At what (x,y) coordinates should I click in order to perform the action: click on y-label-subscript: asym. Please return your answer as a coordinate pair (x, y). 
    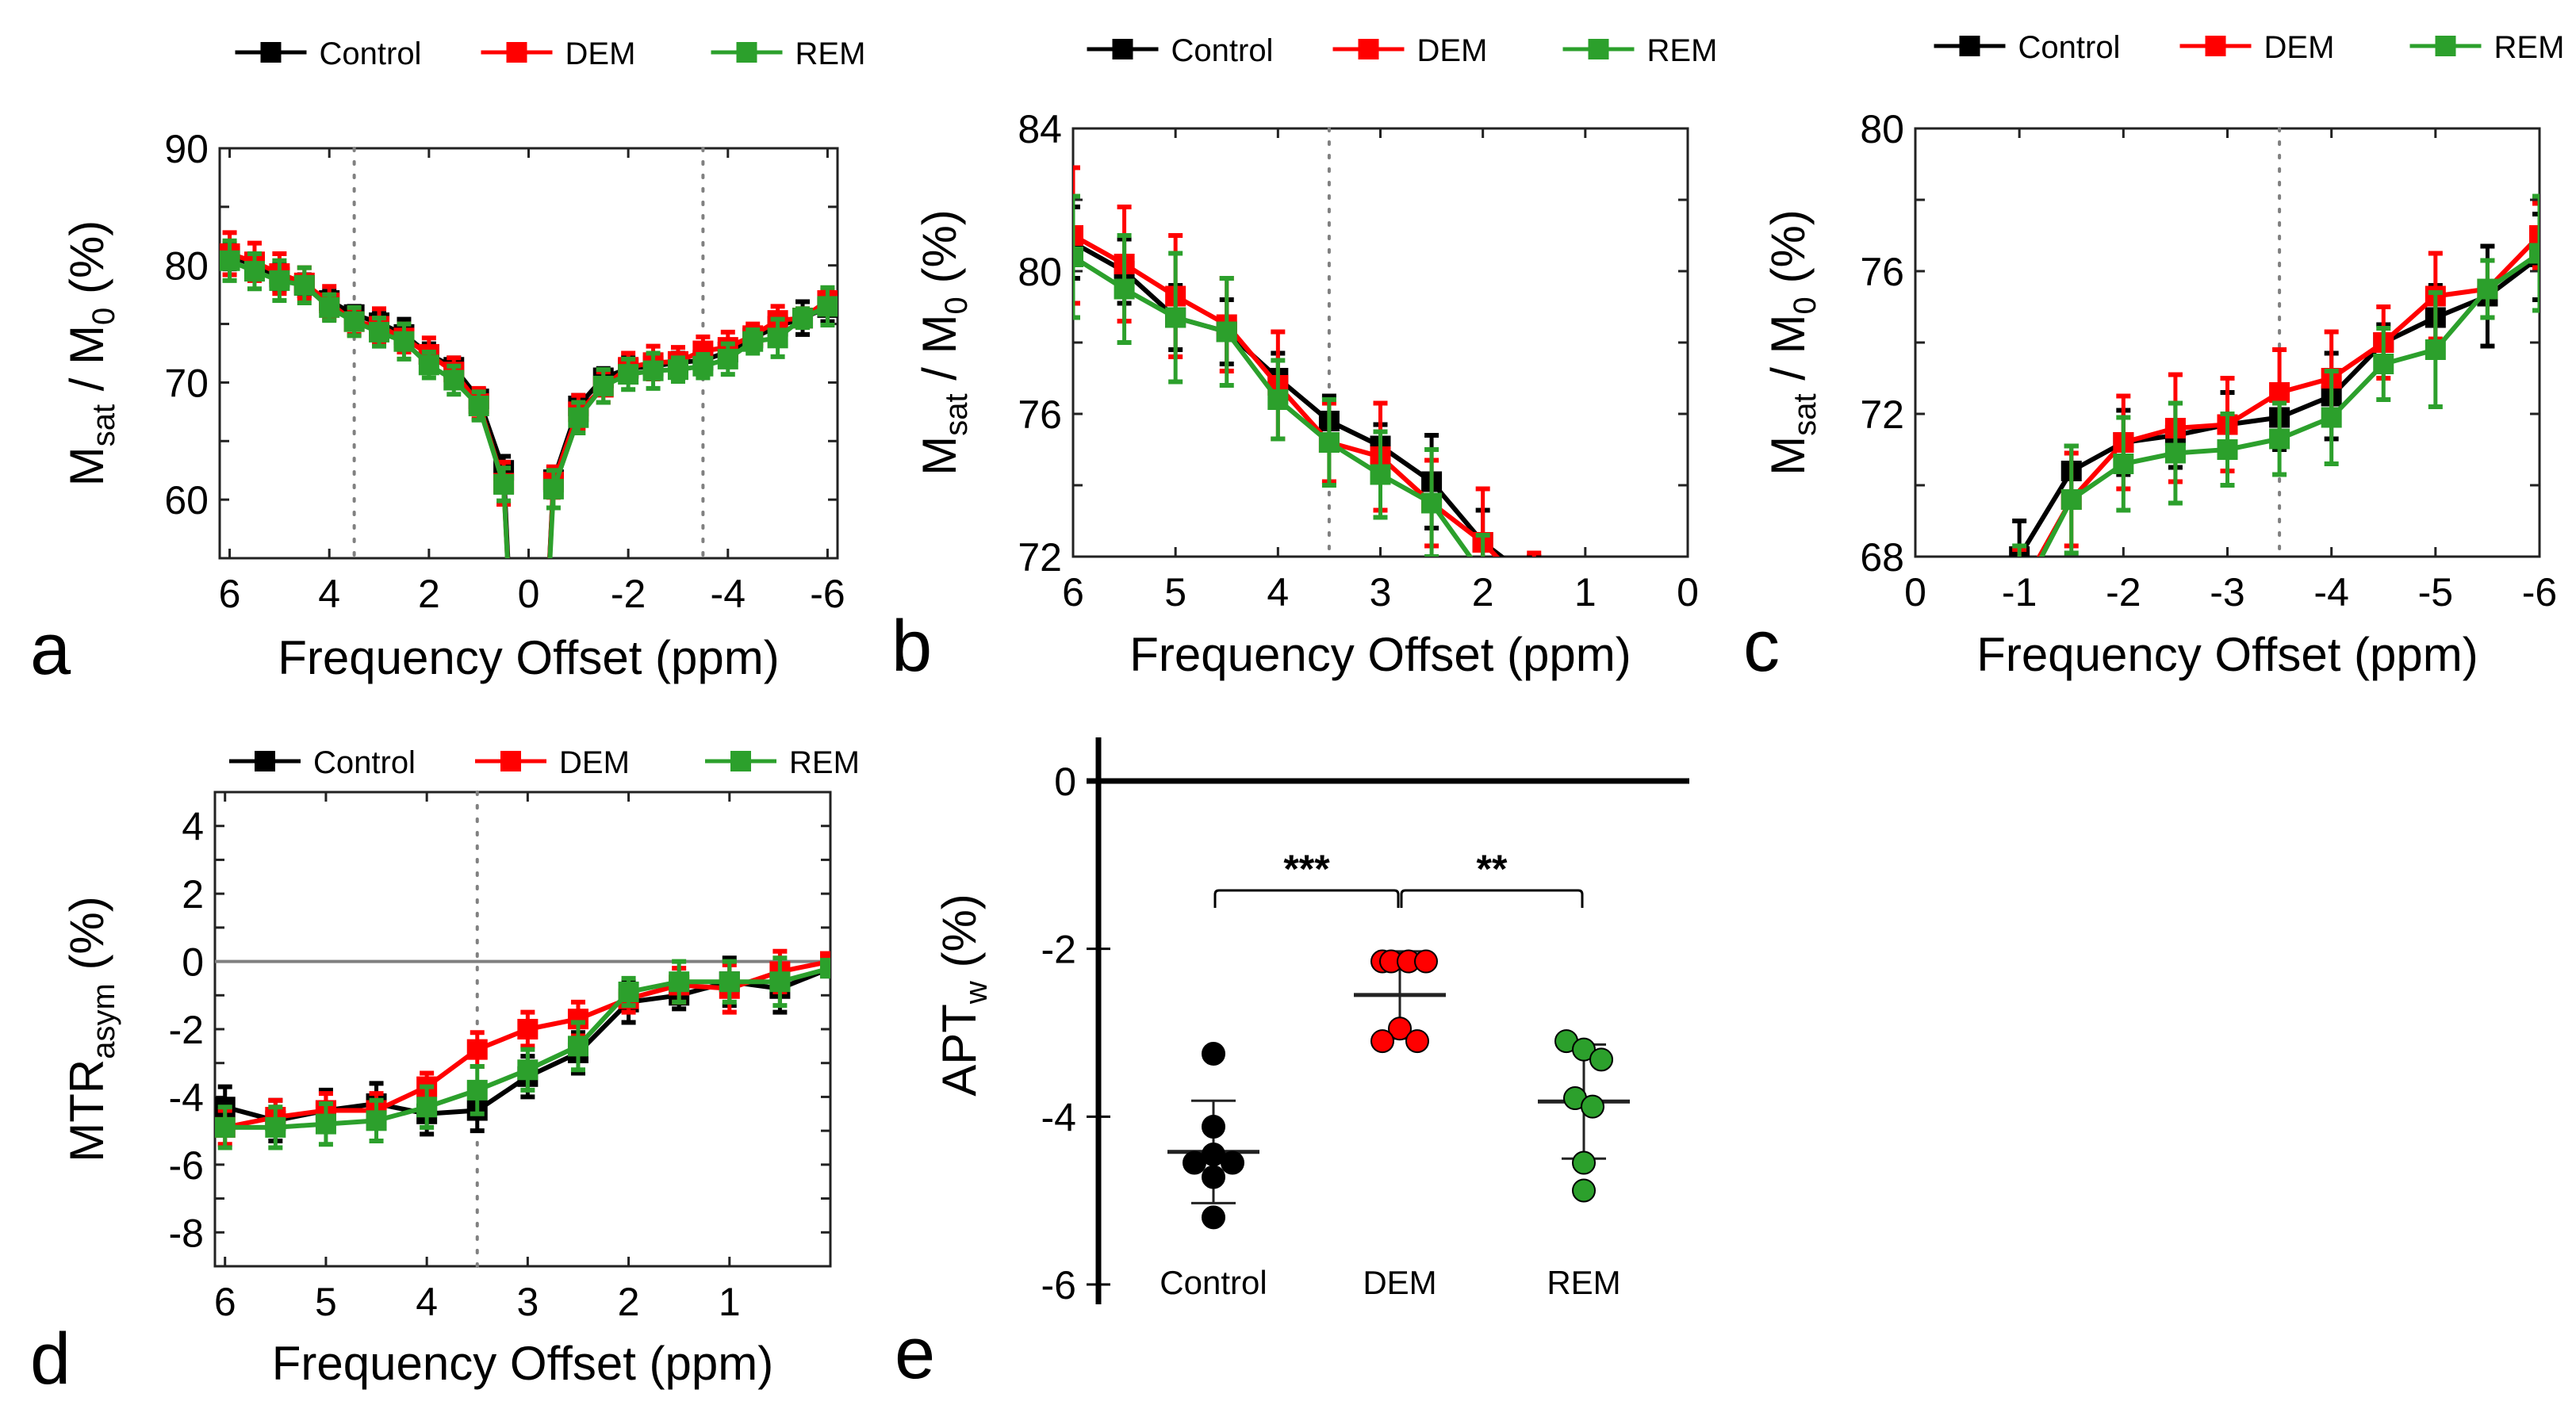
    Looking at the image, I should click on (103, 1021).